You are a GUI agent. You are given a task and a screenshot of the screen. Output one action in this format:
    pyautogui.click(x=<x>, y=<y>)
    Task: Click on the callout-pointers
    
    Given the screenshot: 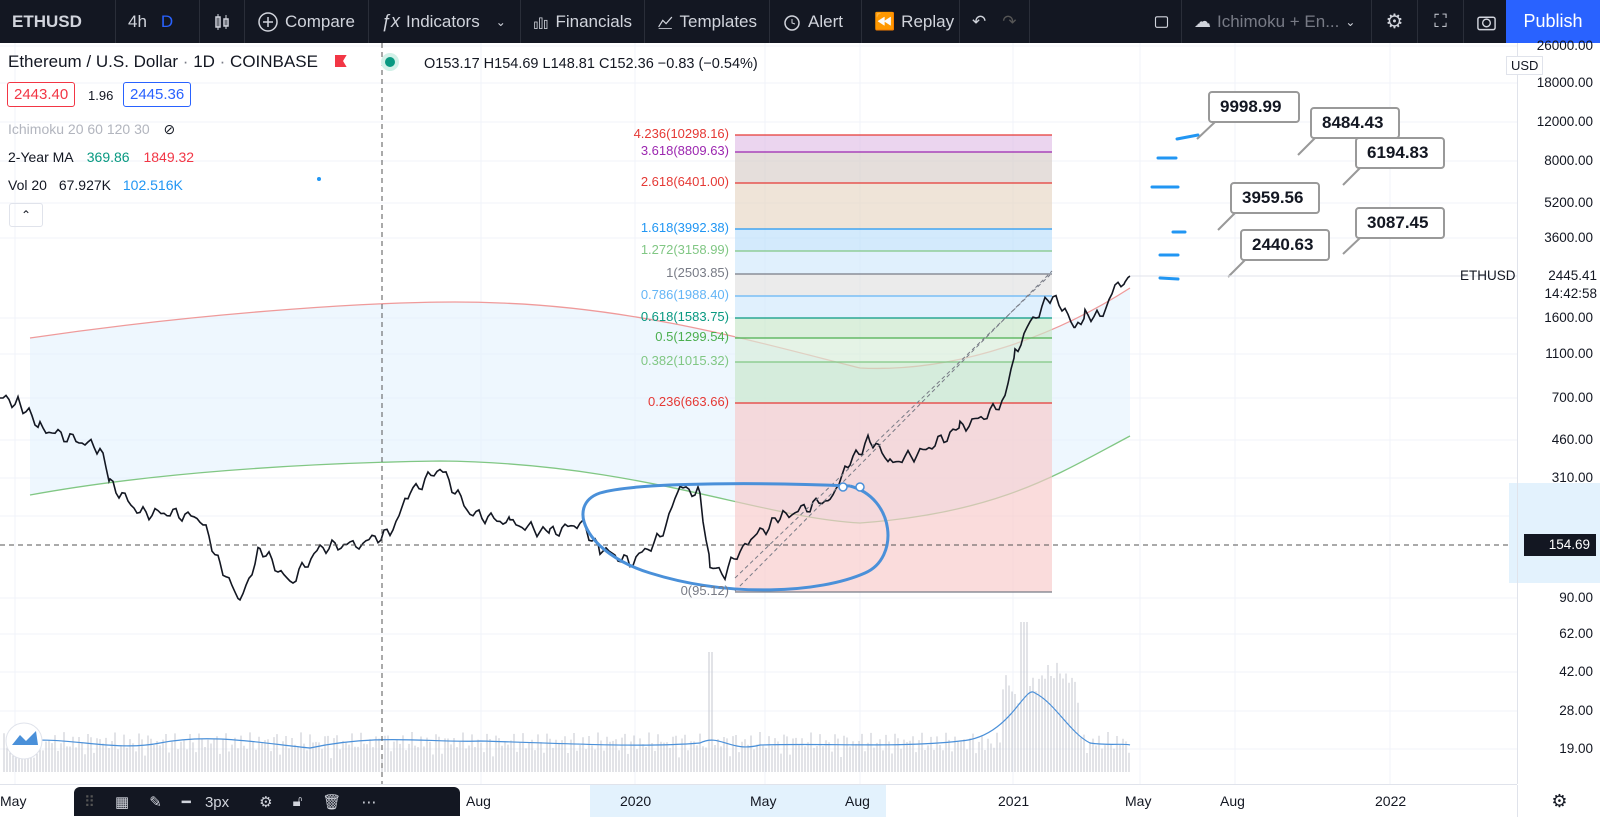 What is the action you would take?
    pyautogui.click(x=1278, y=199)
    